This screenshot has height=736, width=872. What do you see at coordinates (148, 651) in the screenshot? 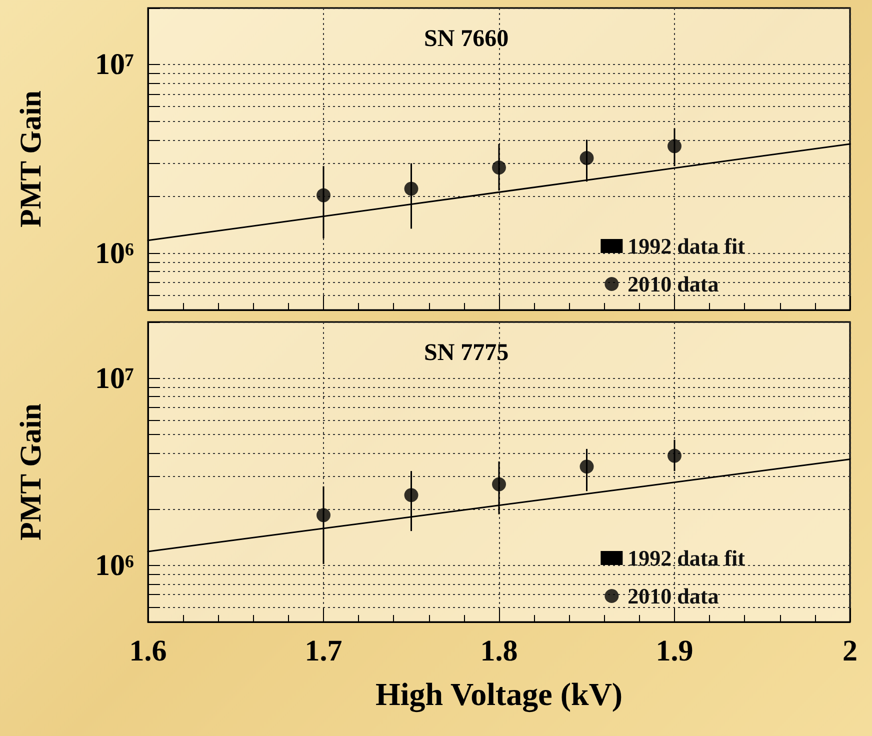
I see `x-tick-label: 1.6` at bounding box center [148, 651].